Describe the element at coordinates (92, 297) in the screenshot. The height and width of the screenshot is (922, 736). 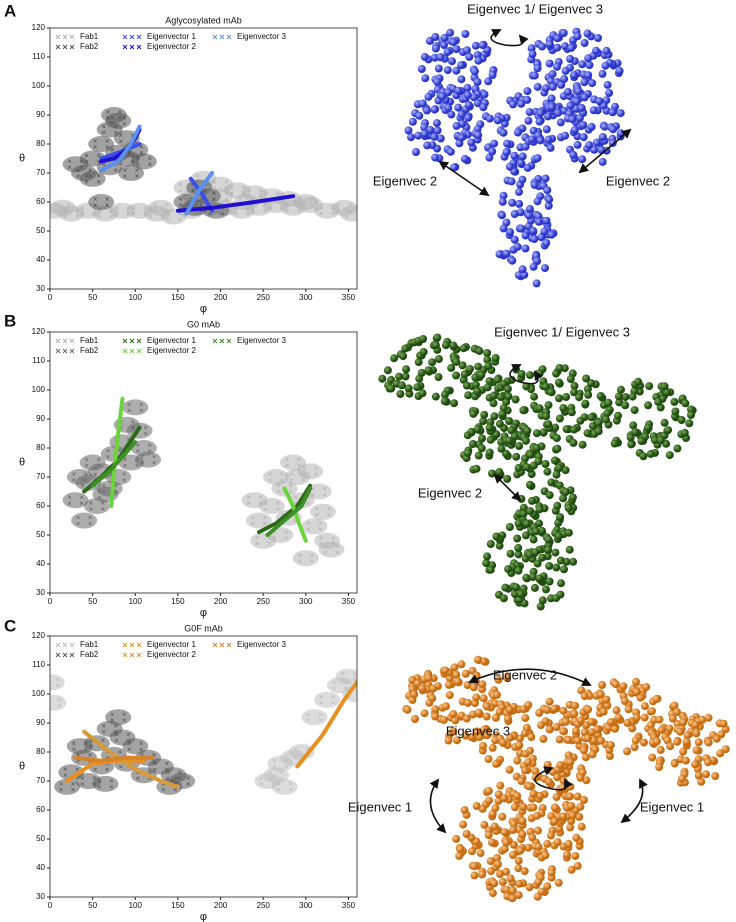
I see `x-tick-label: 50` at that location.